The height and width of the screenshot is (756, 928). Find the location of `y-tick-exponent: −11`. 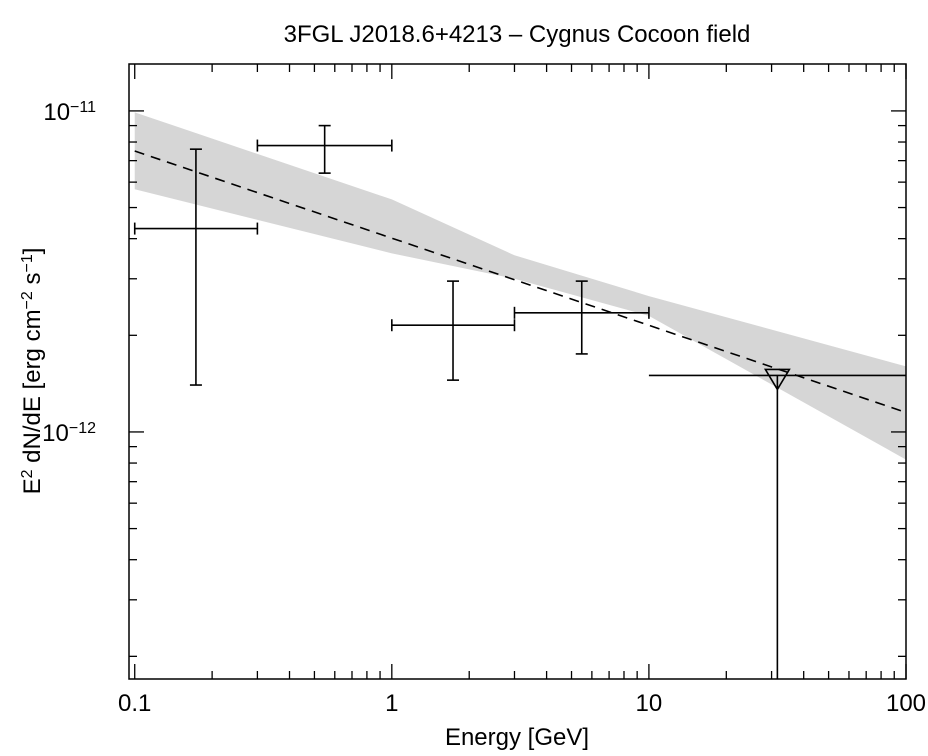

y-tick-exponent: −11 is located at coordinates (83, 106).